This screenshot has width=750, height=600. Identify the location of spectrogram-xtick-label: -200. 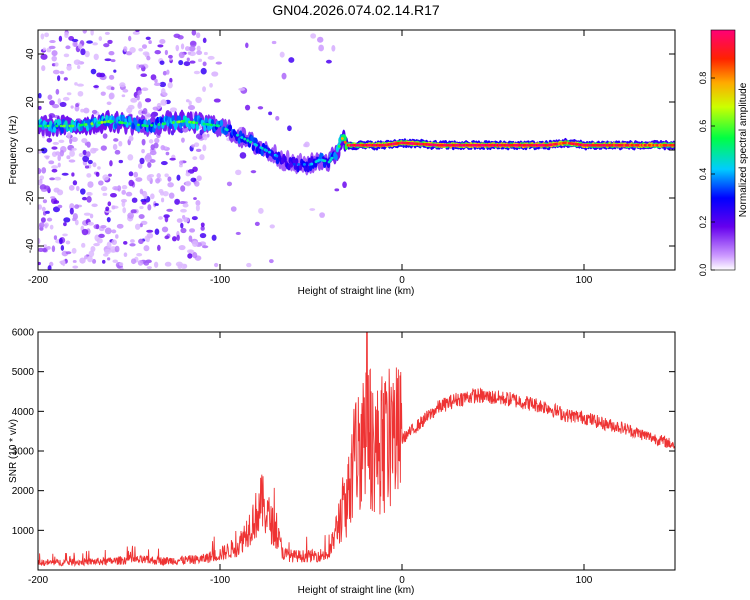
(38, 280).